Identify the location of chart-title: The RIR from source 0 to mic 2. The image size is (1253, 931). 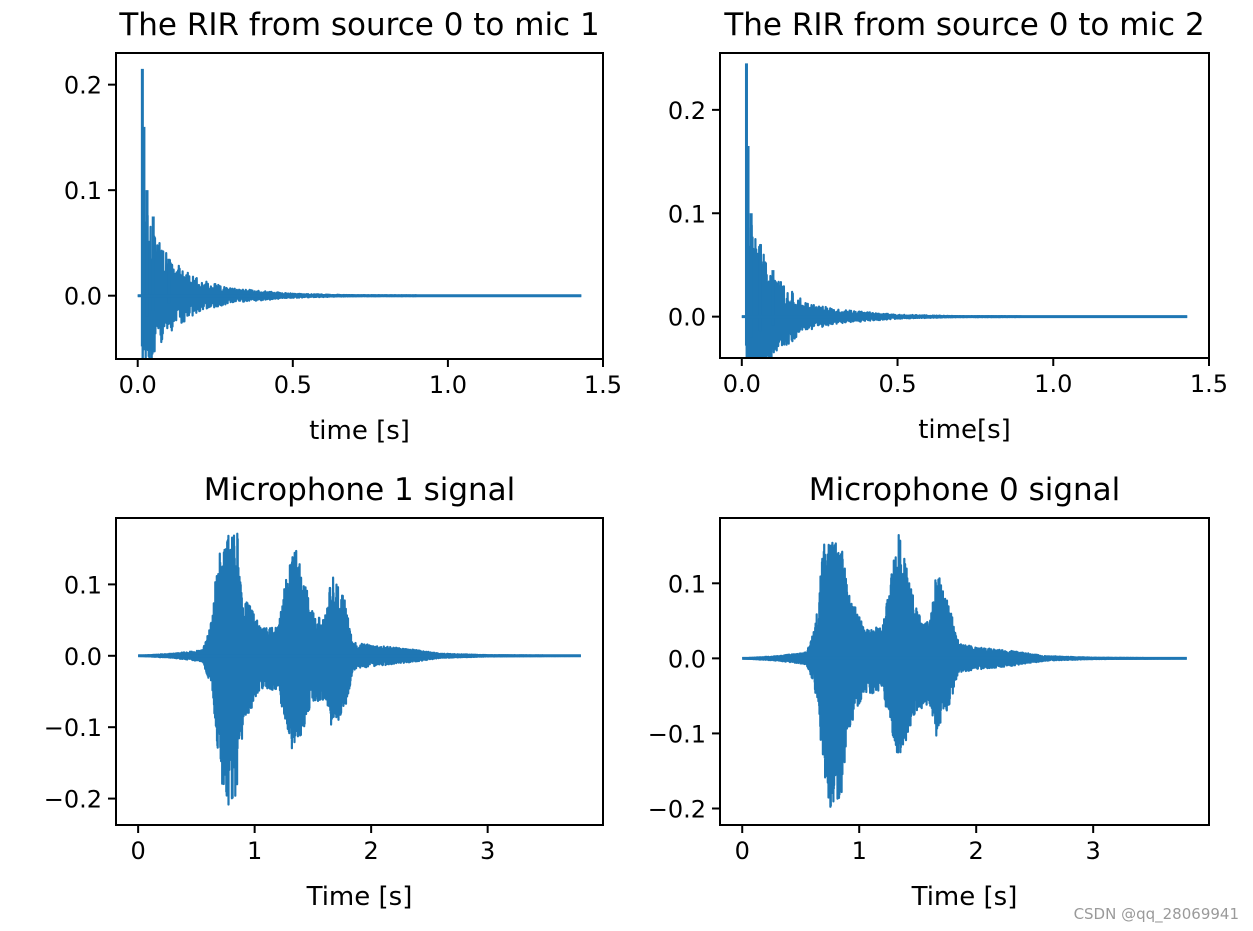
(963, 25).